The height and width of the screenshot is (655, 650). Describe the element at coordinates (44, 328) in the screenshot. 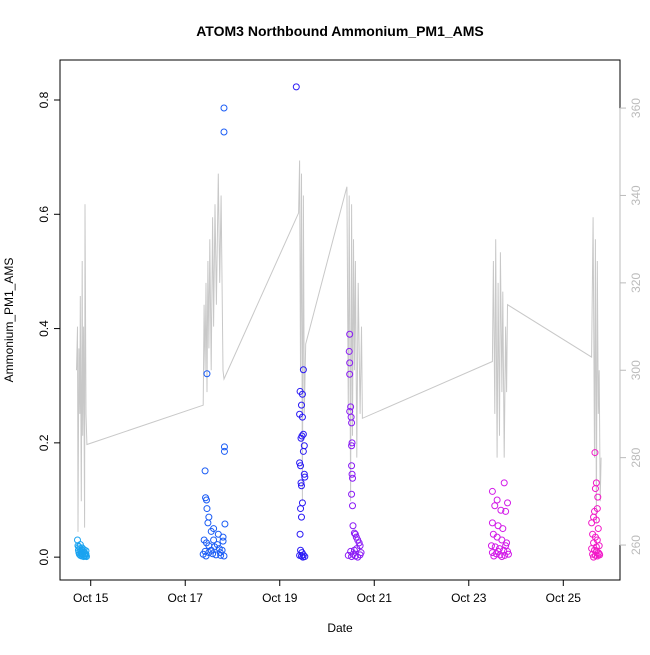

I see `y-tick-label: 0.4` at that location.